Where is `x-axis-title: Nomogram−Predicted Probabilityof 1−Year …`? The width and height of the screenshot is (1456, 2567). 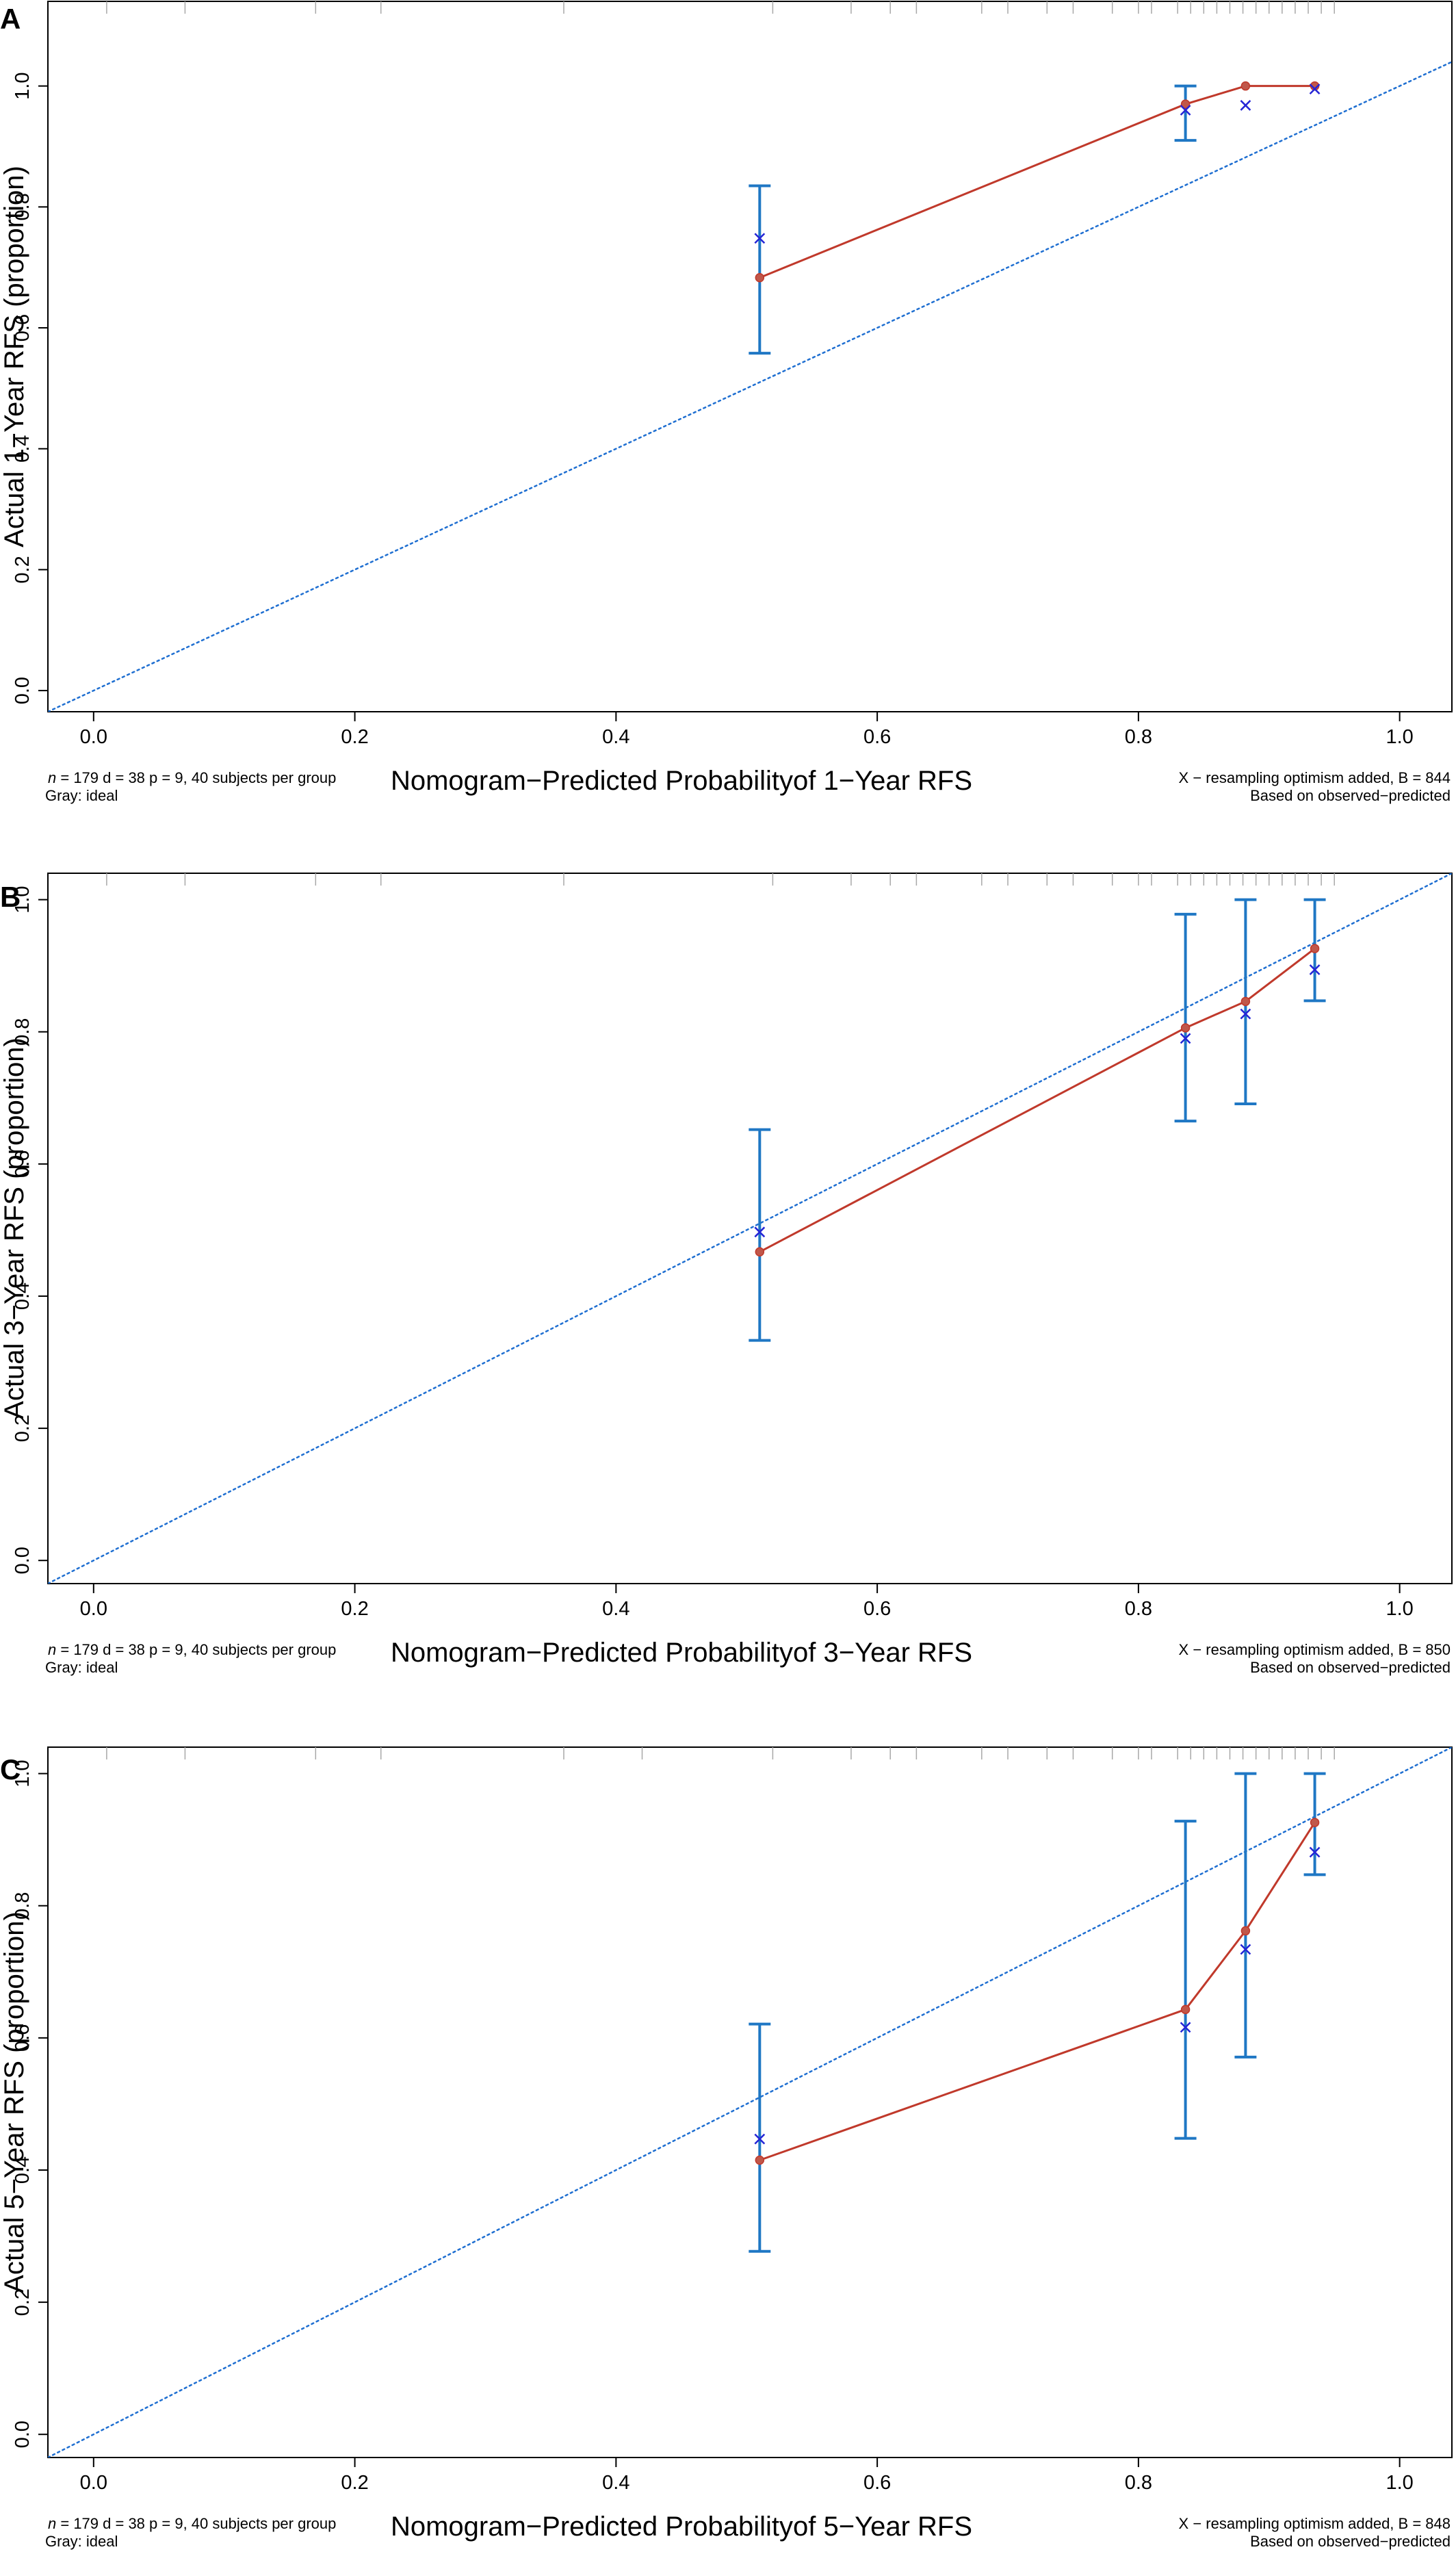
x-axis-title: Nomogram−Predicted Probabilityof 1−Year … is located at coordinates (681, 781).